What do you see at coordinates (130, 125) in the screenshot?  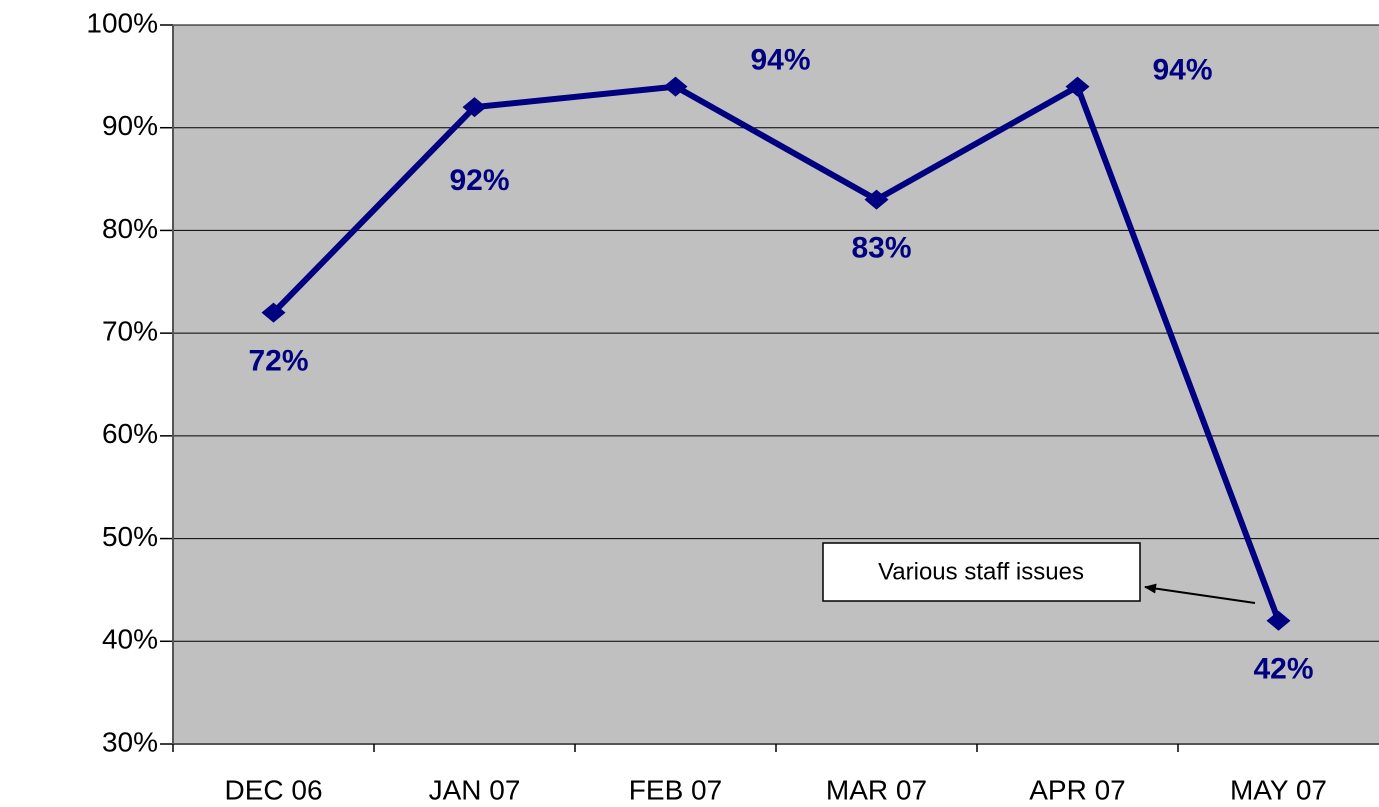 I see `y-tick-label: 90%` at bounding box center [130, 125].